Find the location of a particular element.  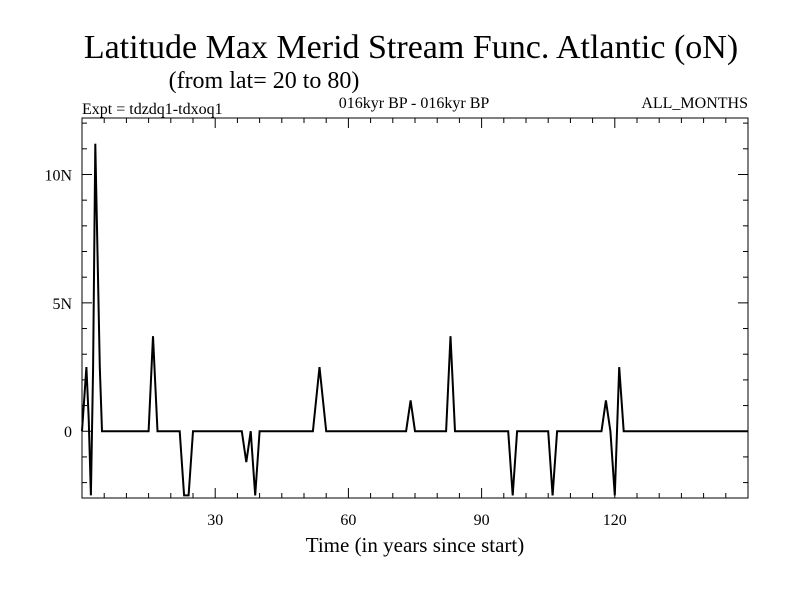

experiment-label: Expt = tdzdq1-tdxoq1 is located at coordinates (152, 109).